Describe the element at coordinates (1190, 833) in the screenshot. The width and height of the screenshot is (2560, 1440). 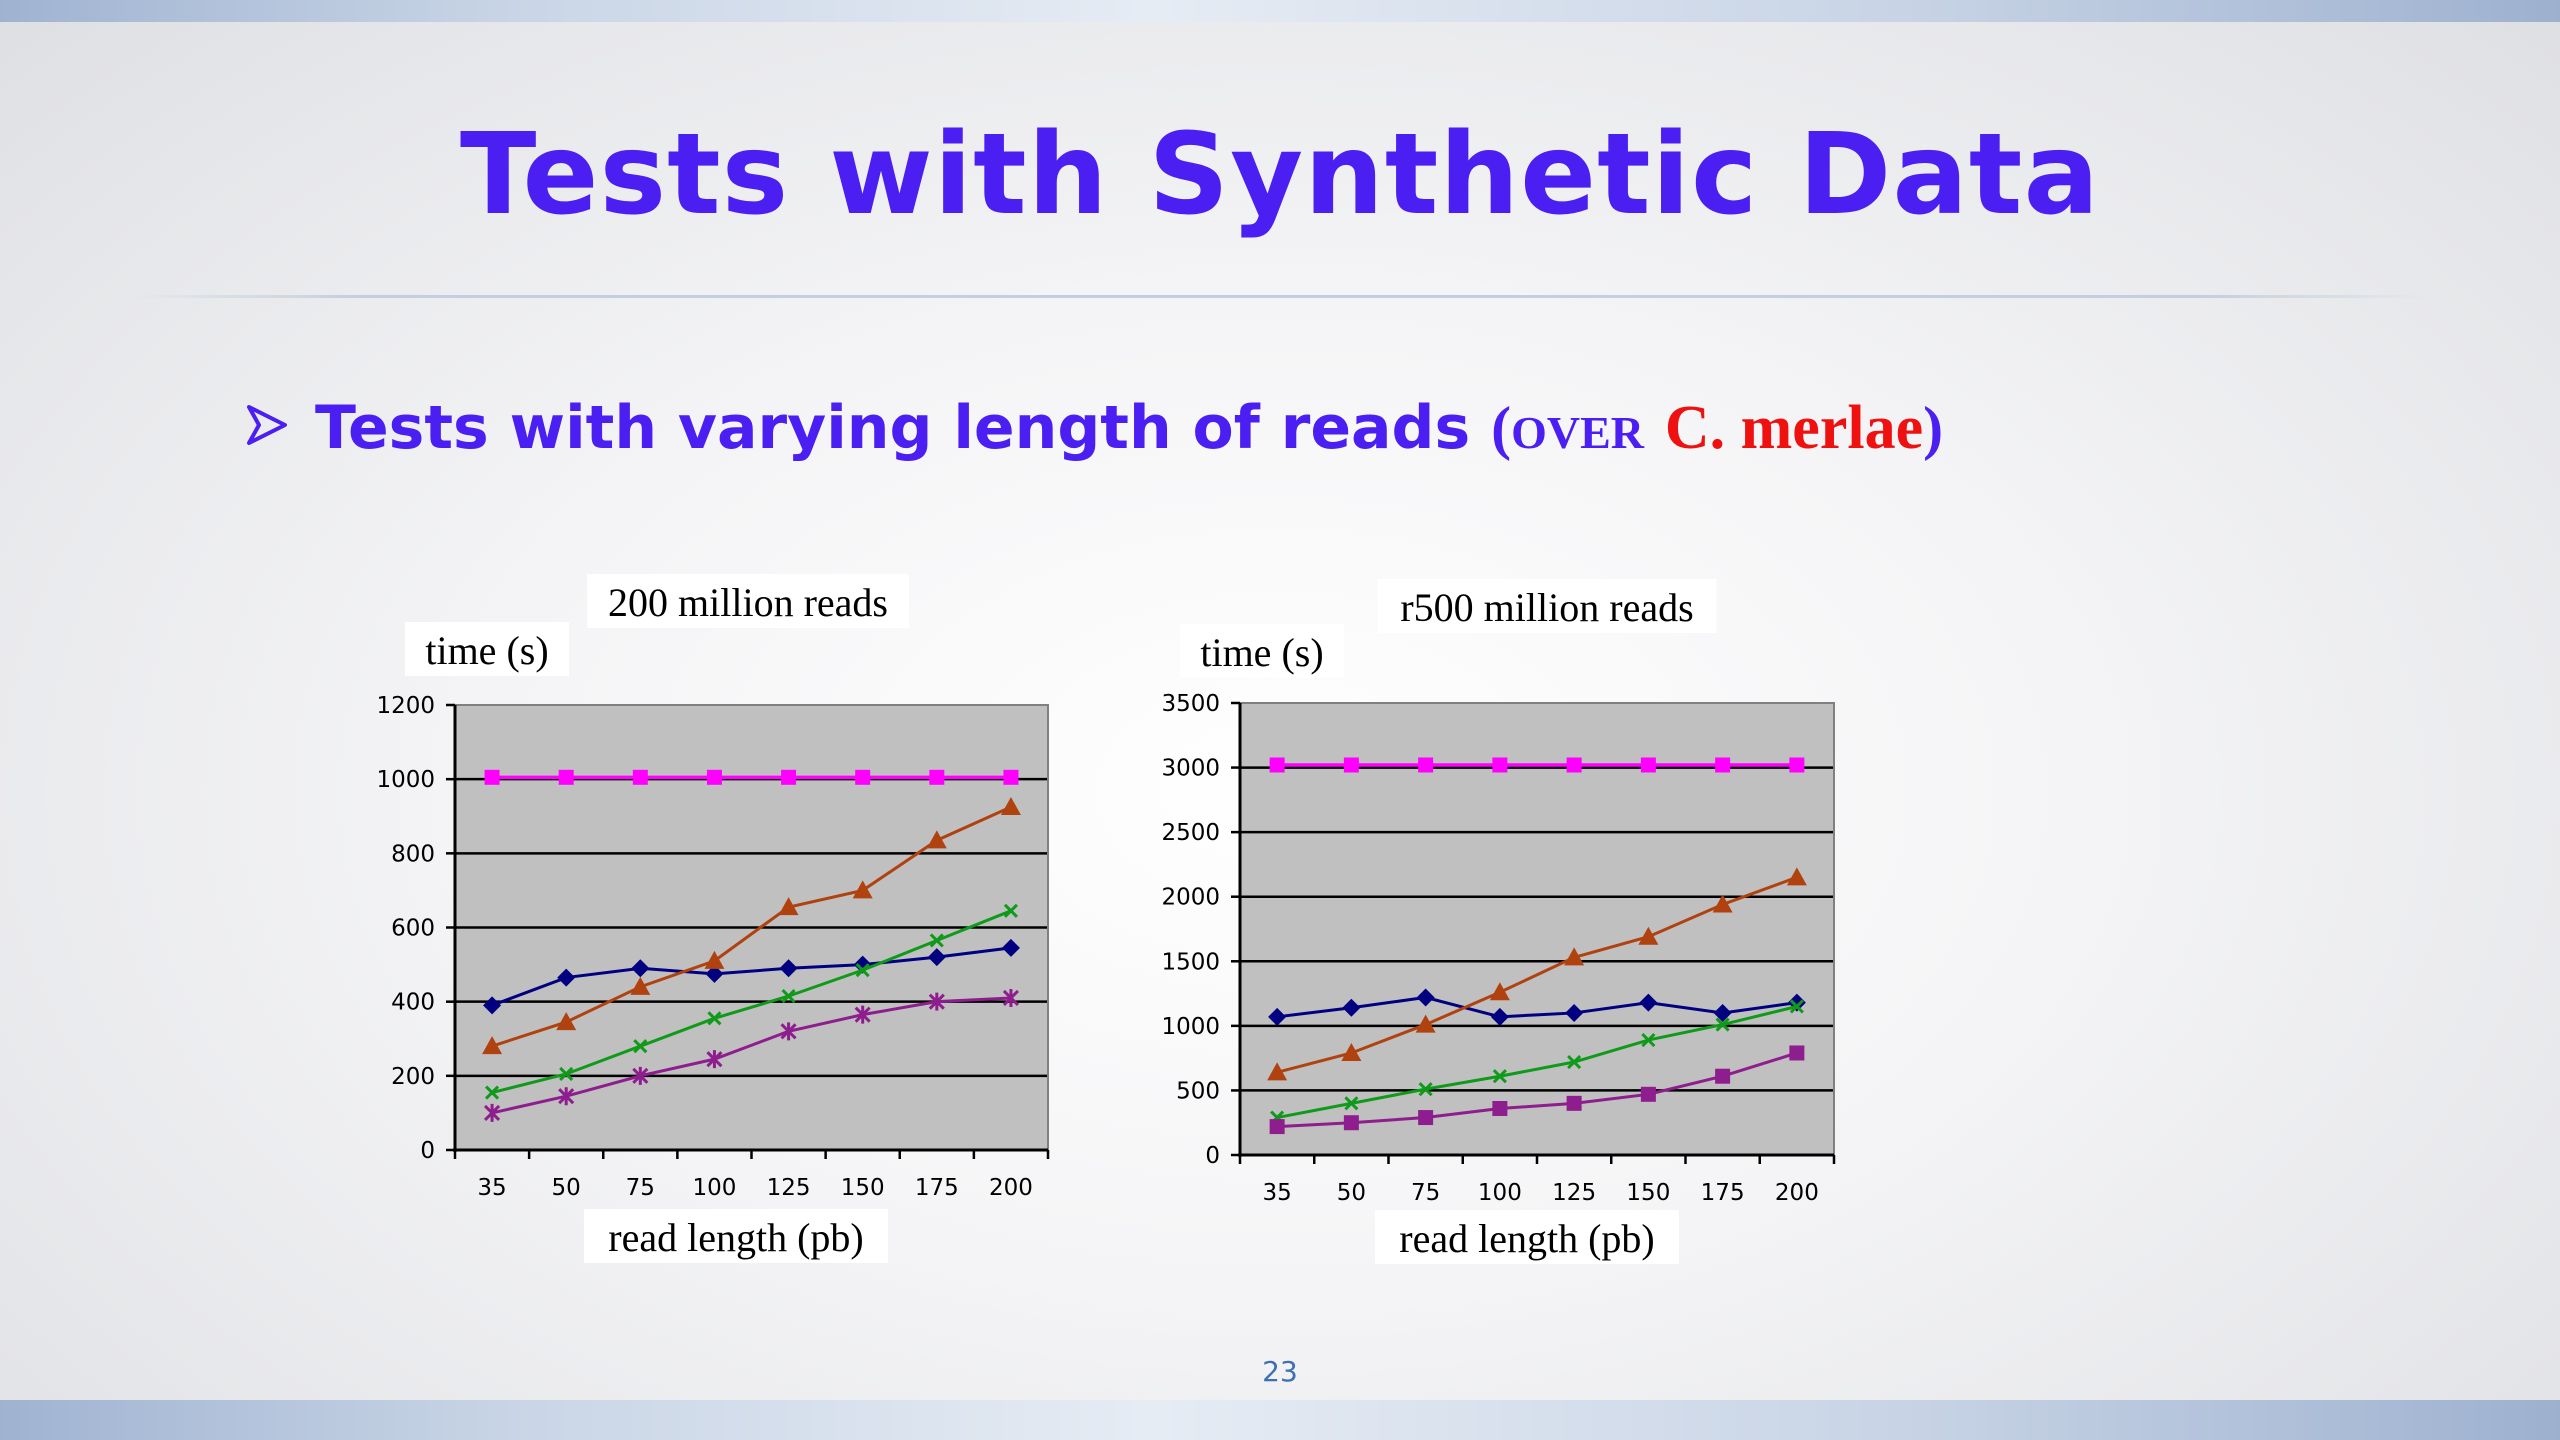
I see `y-tick-label: 2500` at that location.